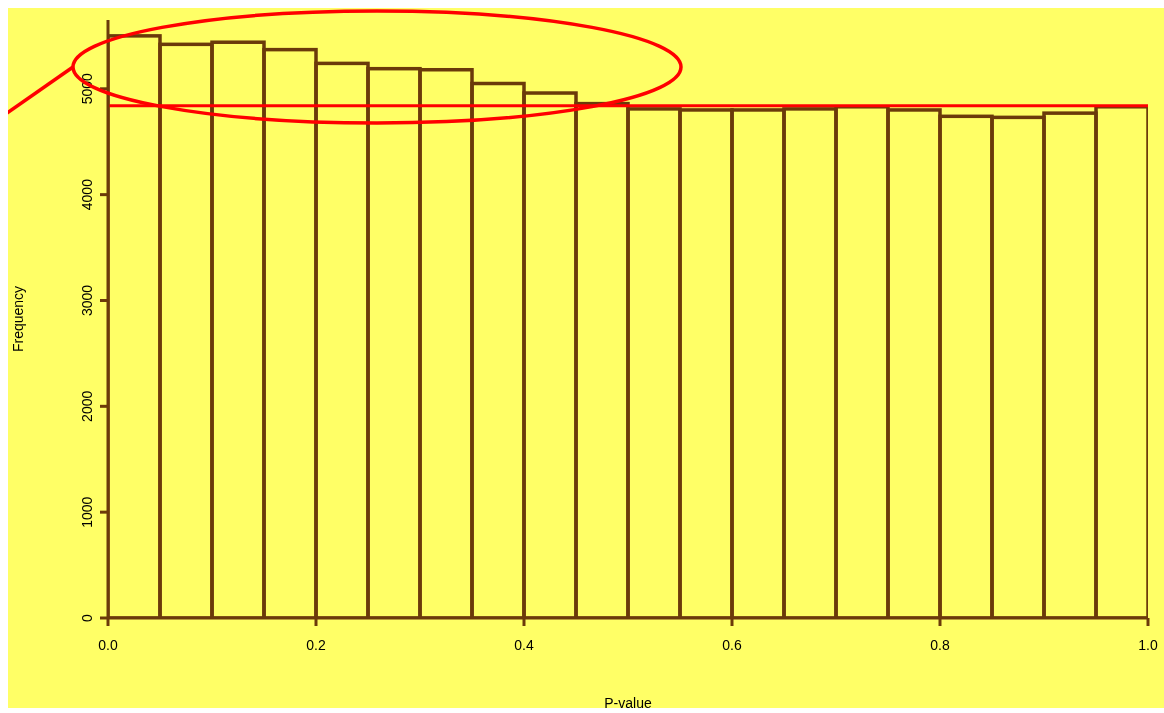  What do you see at coordinates (1148, 644) in the screenshot?
I see `x-tick-label: 1.0` at bounding box center [1148, 644].